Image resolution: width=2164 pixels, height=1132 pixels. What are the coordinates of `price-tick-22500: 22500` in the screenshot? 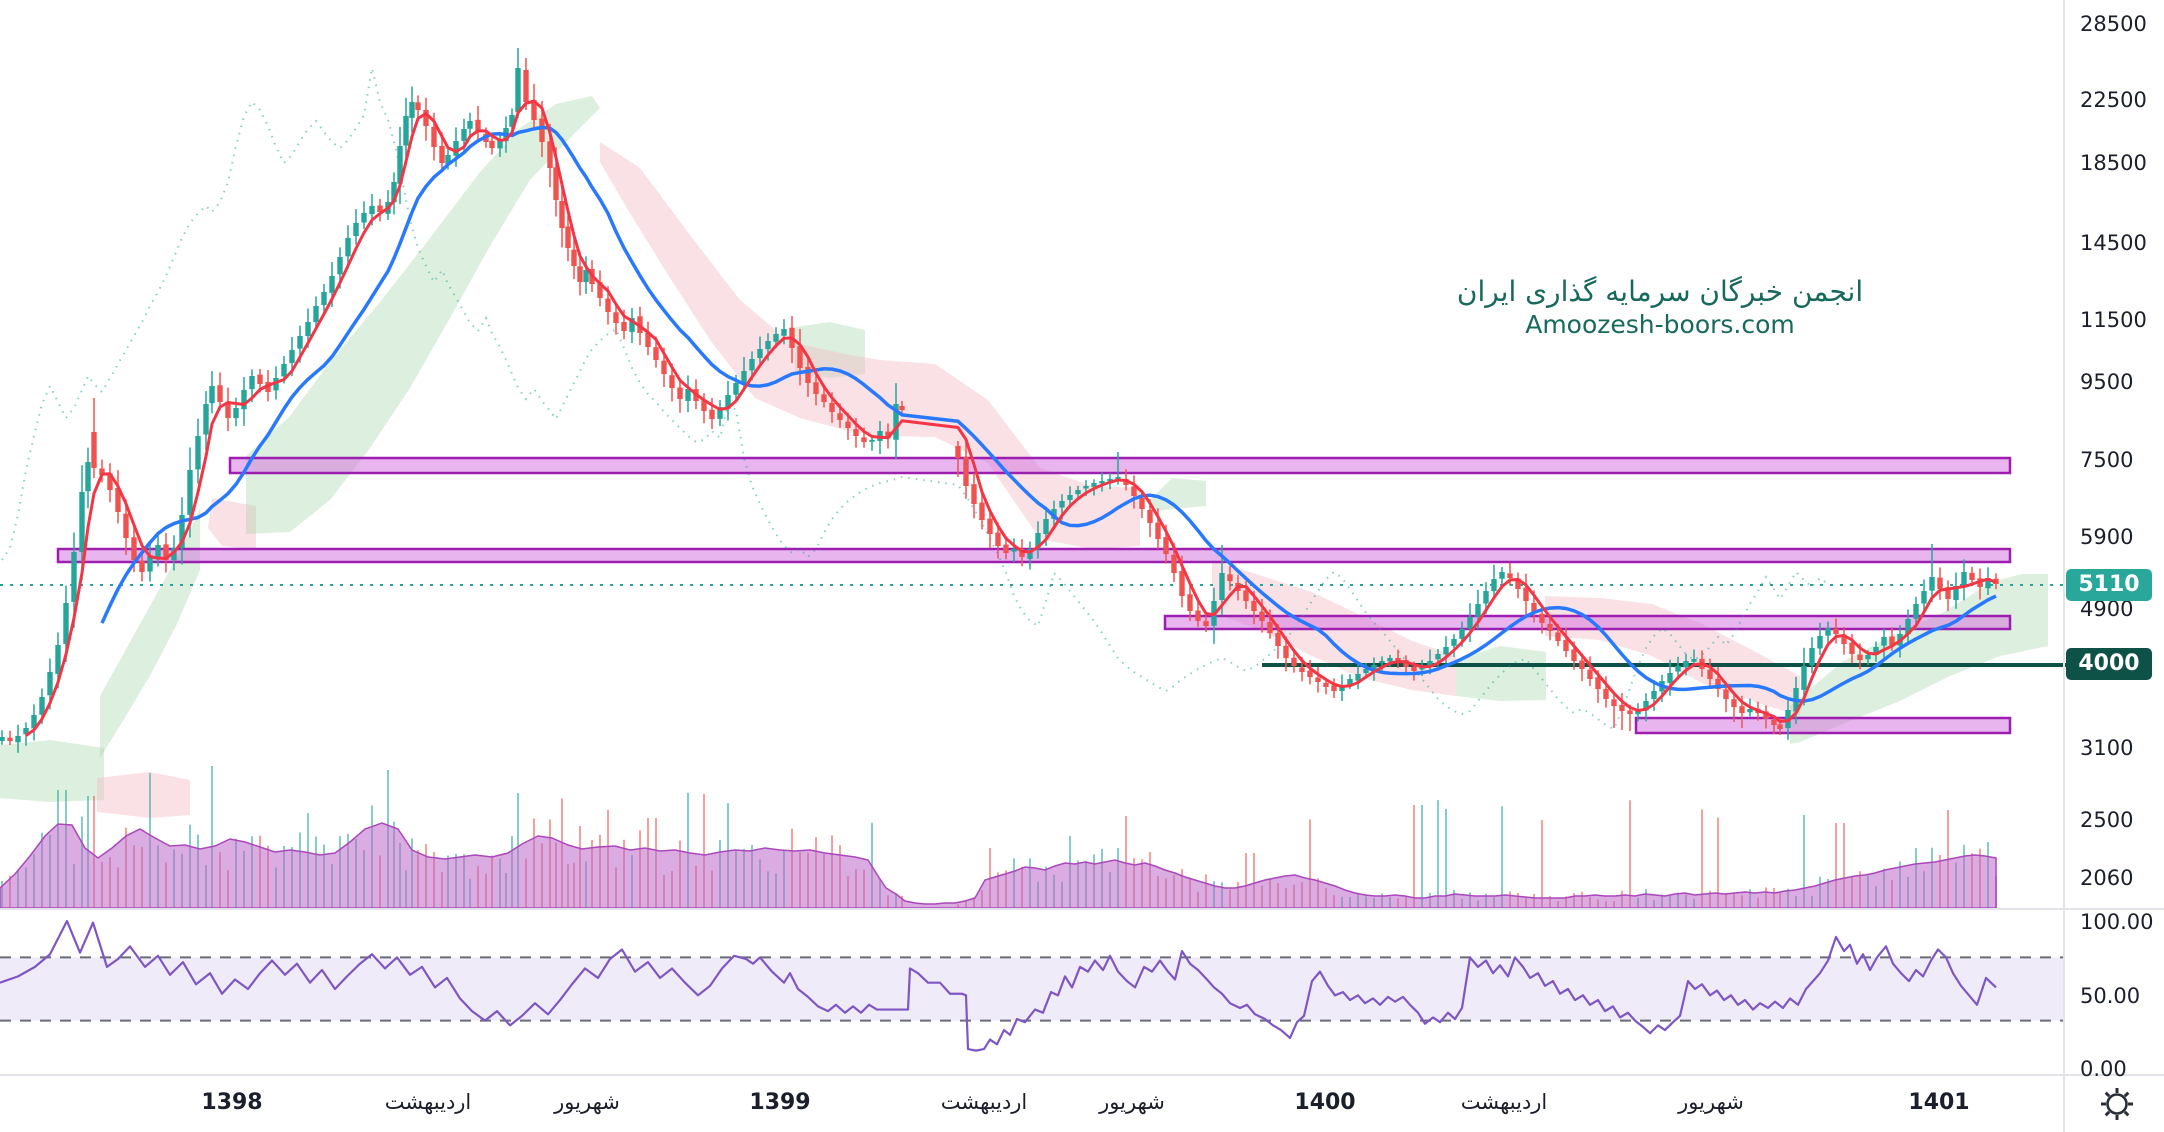 It's located at (2113, 100).